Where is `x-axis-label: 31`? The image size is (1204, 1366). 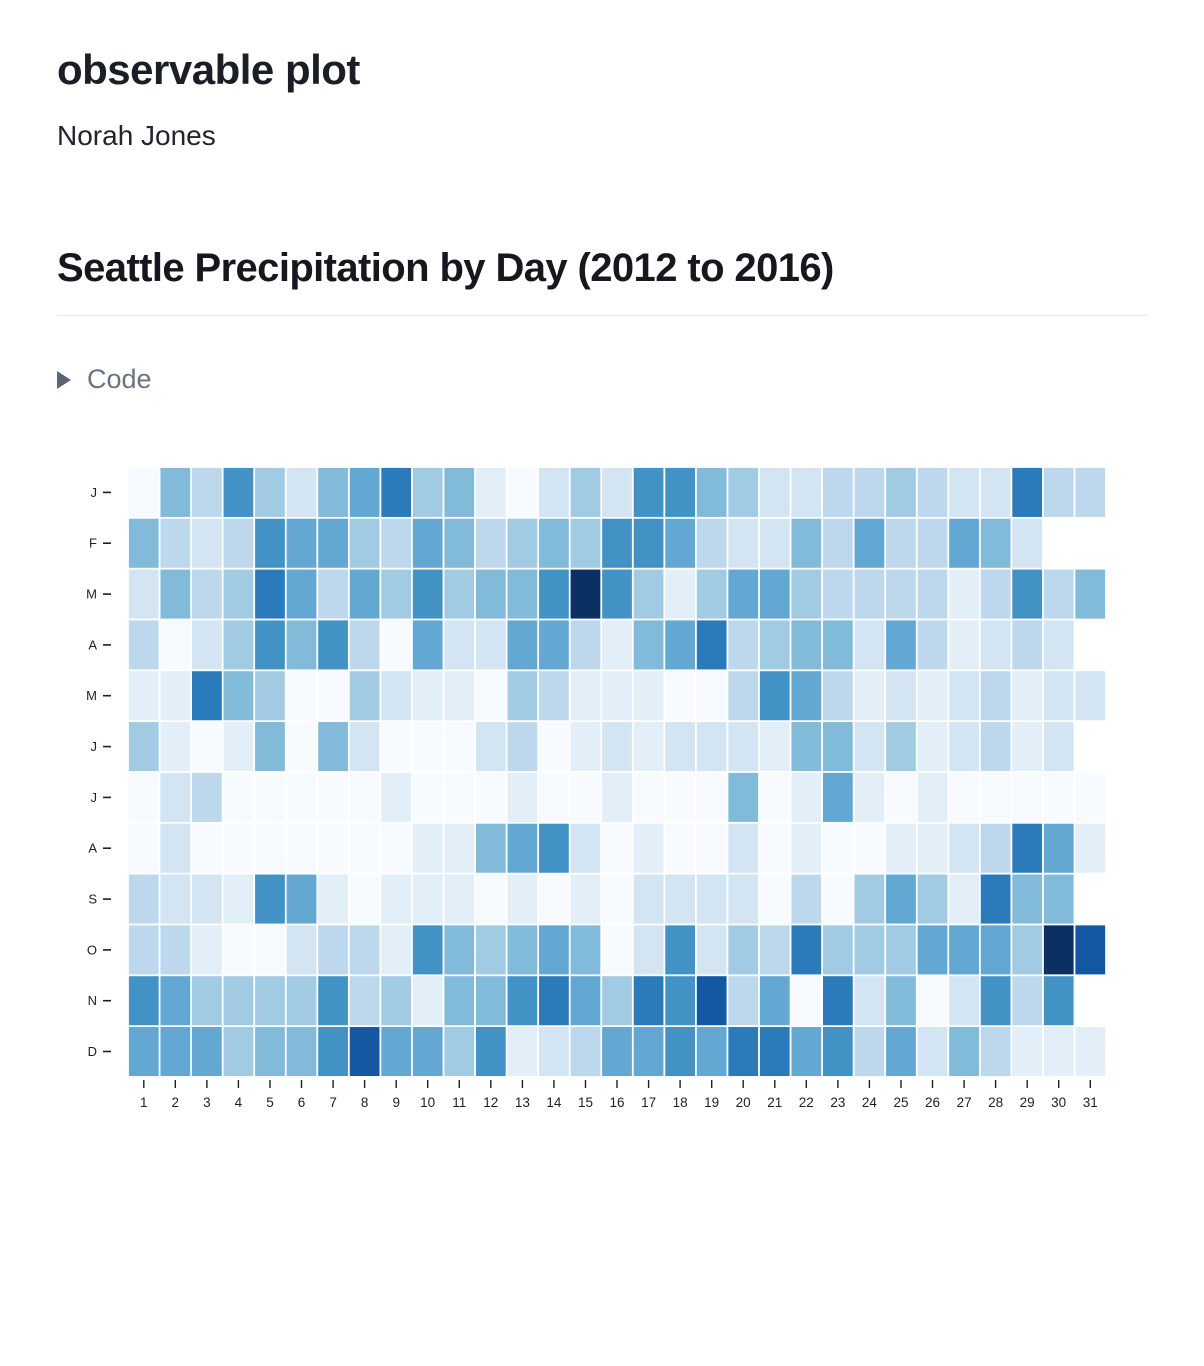 x-axis-label: 31 is located at coordinates (1090, 1102).